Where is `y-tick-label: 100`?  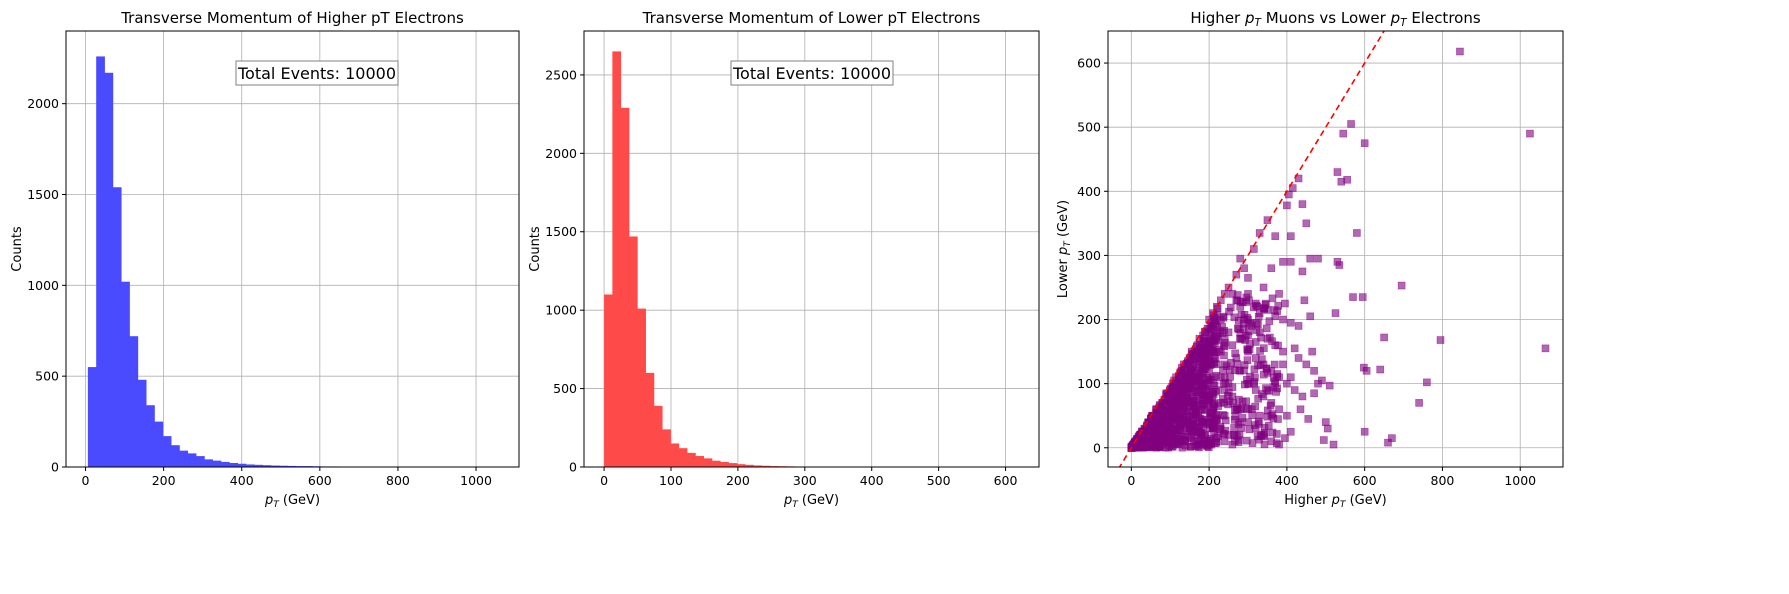
y-tick-label: 100 is located at coordinates (1089, 383).